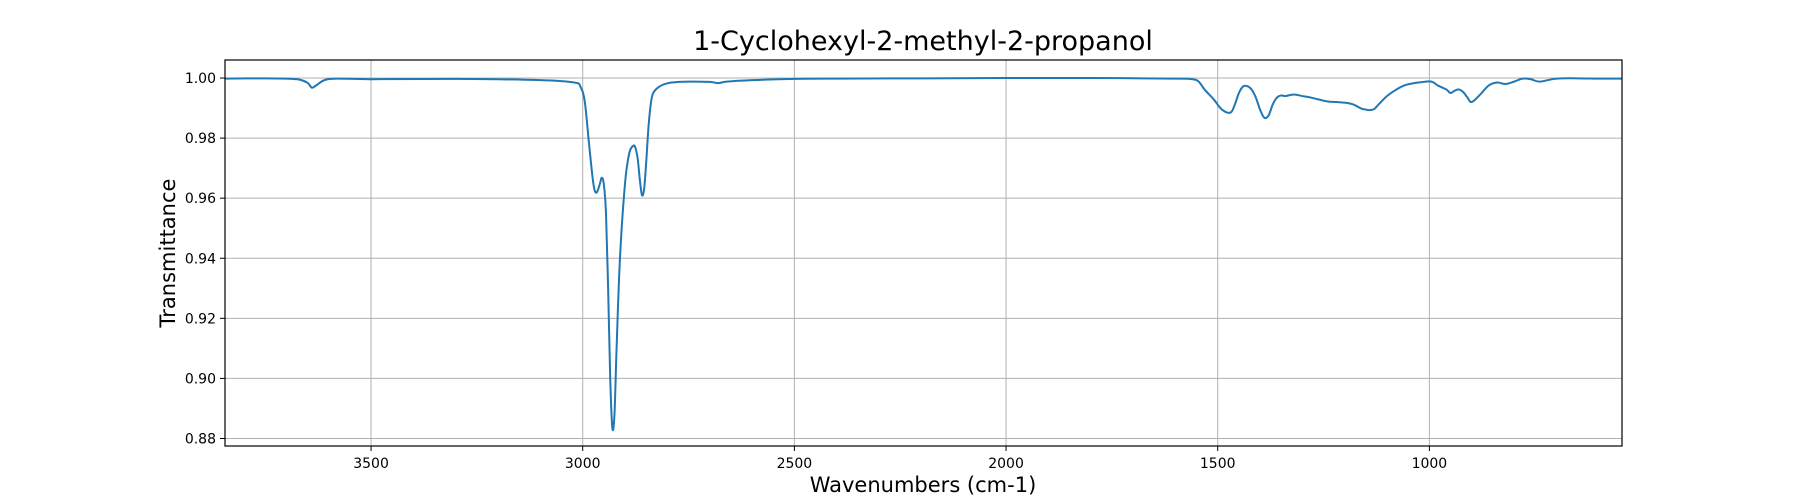  Describe the element at coordinates (200, 79) in the screenshot. I see `y-tick-label: 1.00` at that location.